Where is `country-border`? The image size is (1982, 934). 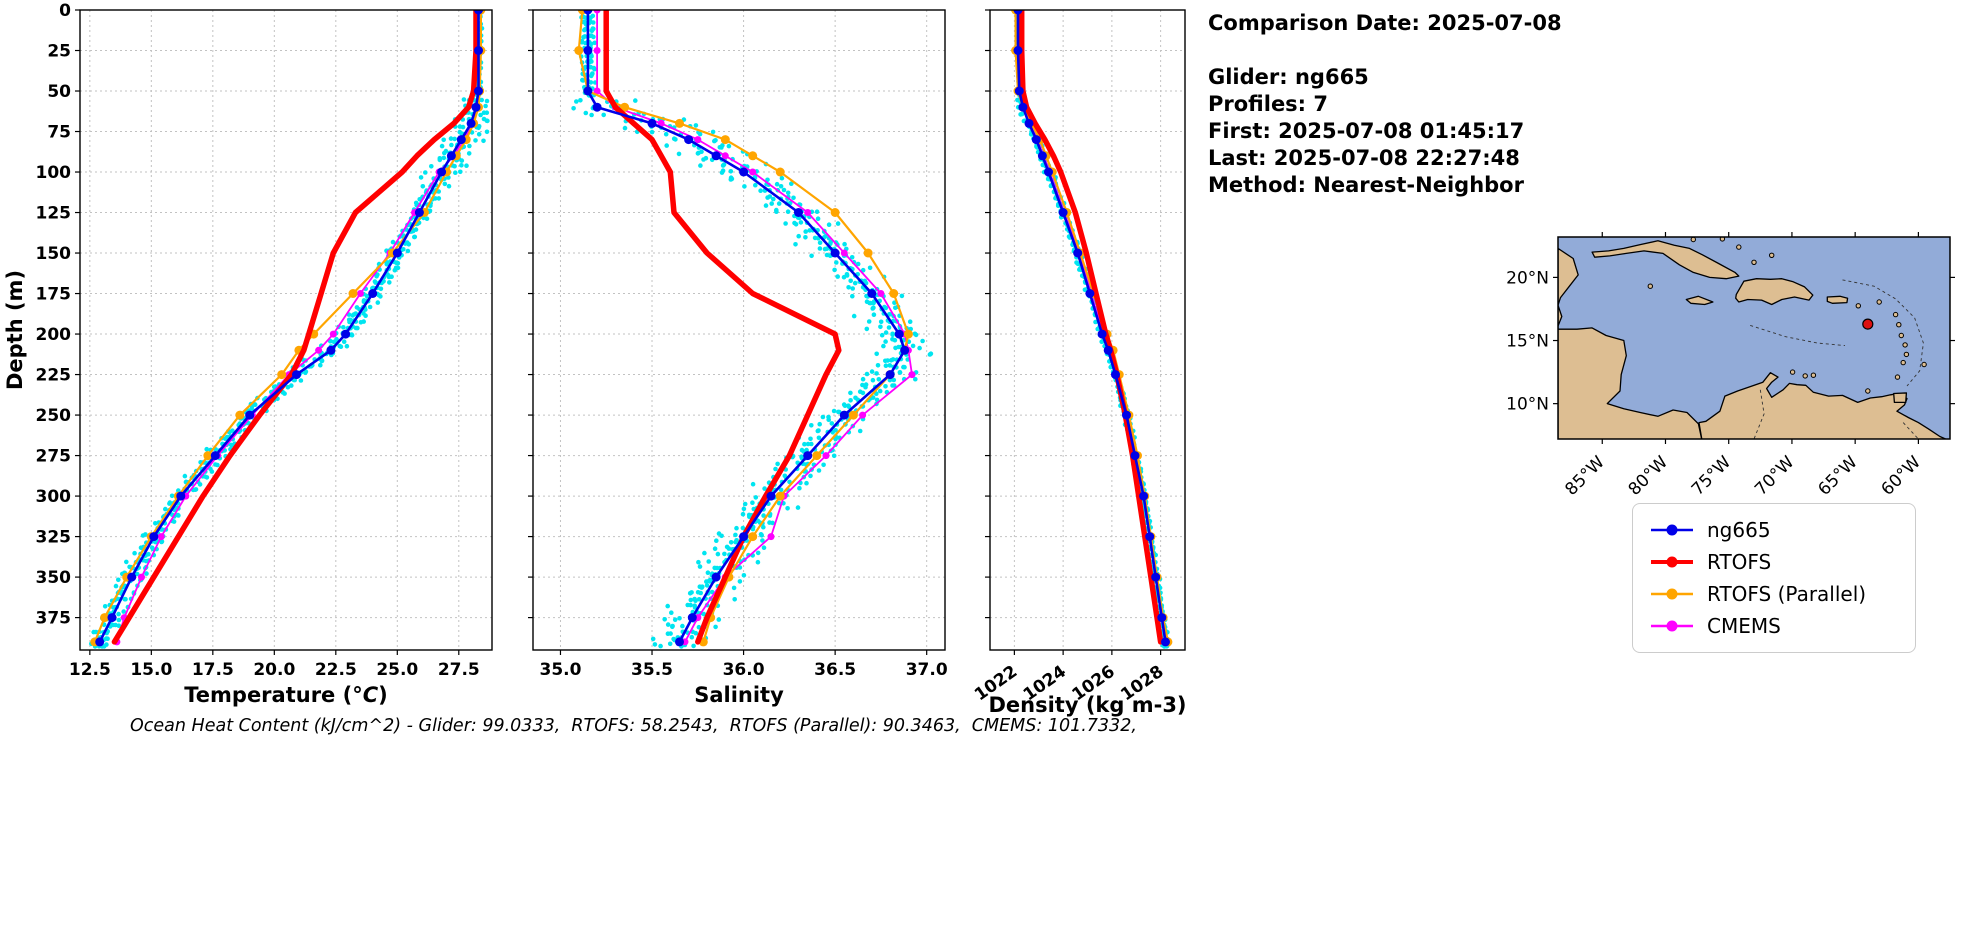
country-border is located at coordinates (1759, 414).